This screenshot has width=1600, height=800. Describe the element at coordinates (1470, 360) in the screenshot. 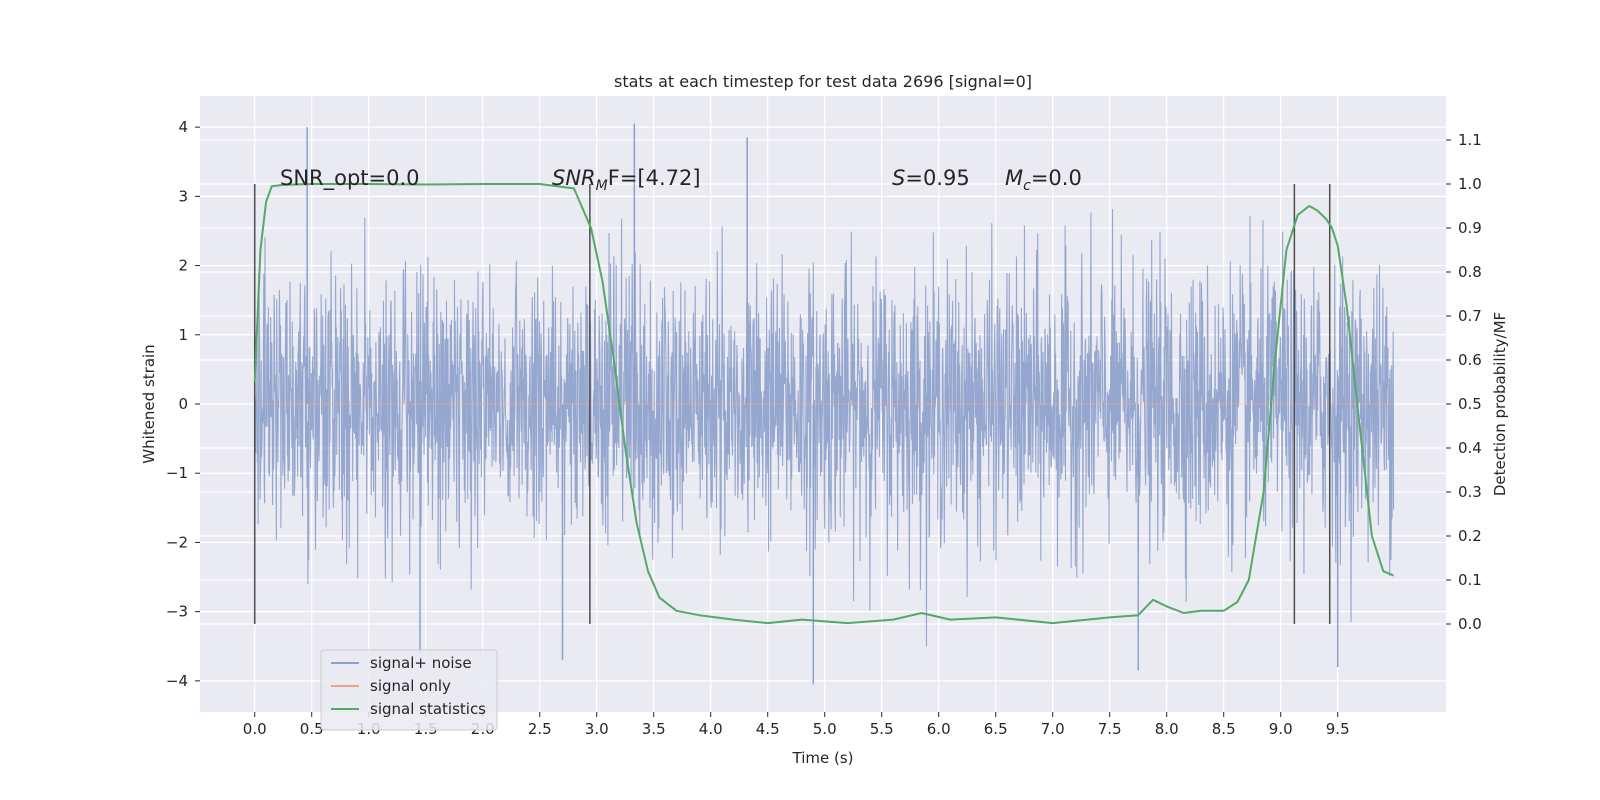

I see `y-tick-label-right: 0.6` at that location.